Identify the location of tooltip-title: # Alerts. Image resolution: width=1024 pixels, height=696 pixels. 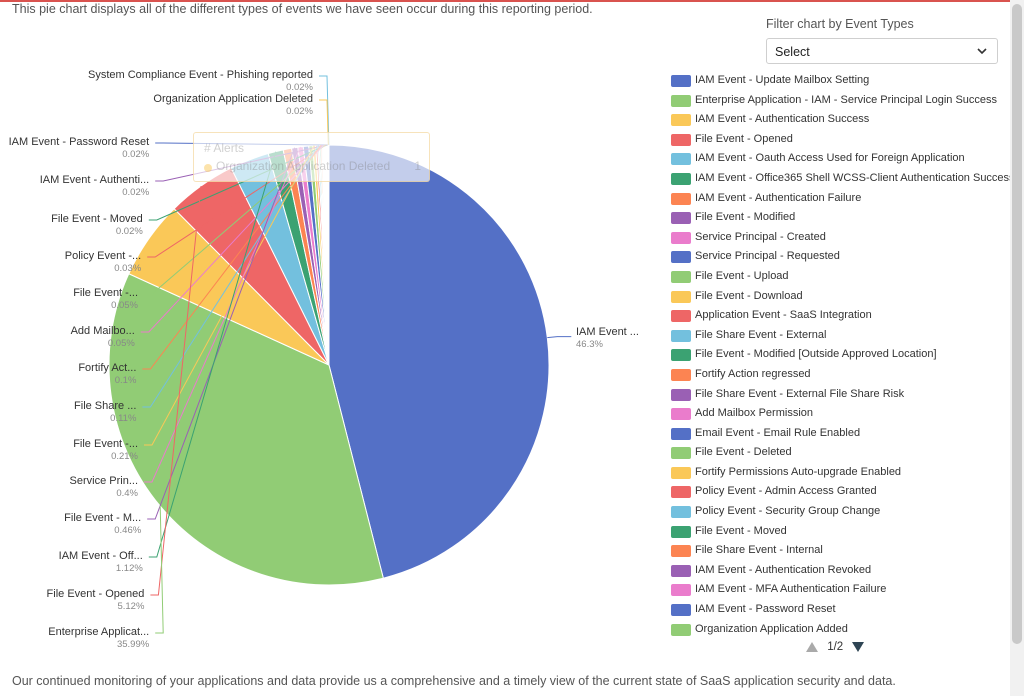
(224, 148).